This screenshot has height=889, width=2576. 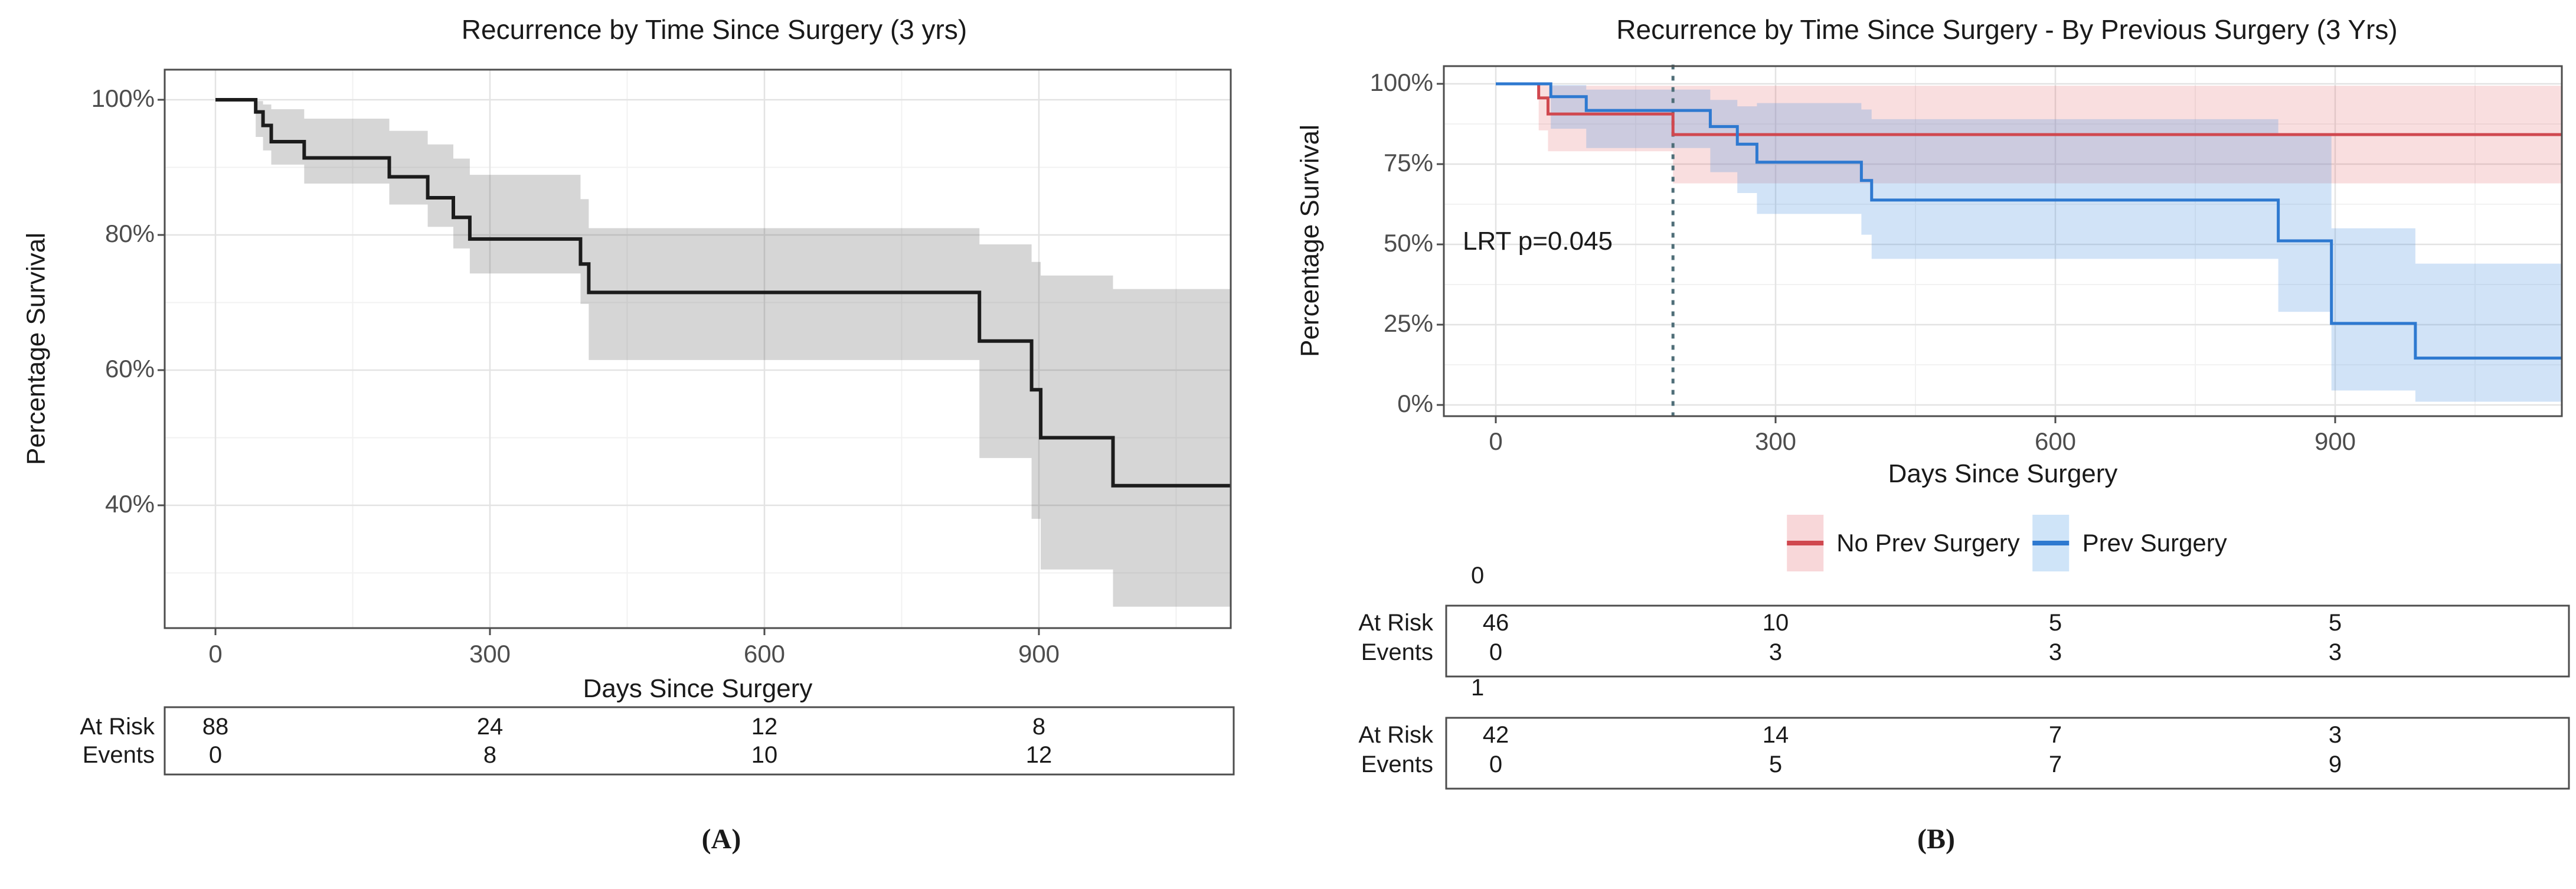 What do you see at coordinates (1401, 82) in the screenshot?
I see `panel-b-ytick-100: 100%` at bounding box center [1401, 82].